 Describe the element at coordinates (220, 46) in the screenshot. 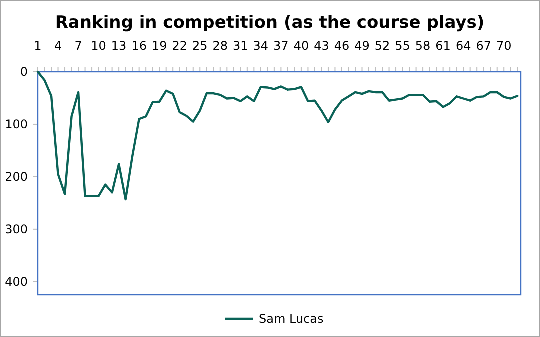

I see `x-tick-label: 28` at that location.